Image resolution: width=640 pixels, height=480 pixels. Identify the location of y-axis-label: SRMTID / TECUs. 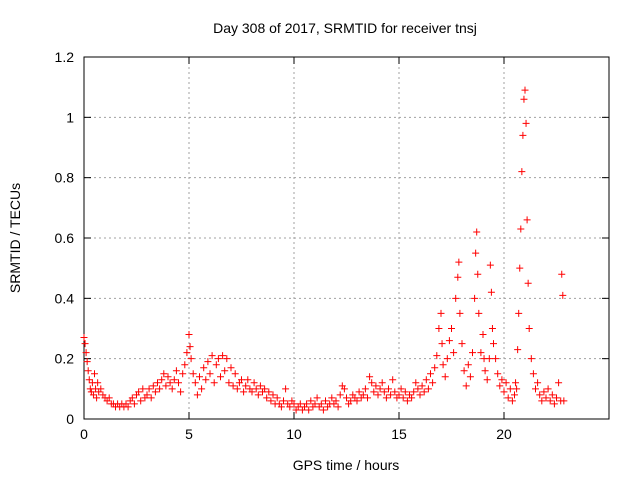
(15, 238).